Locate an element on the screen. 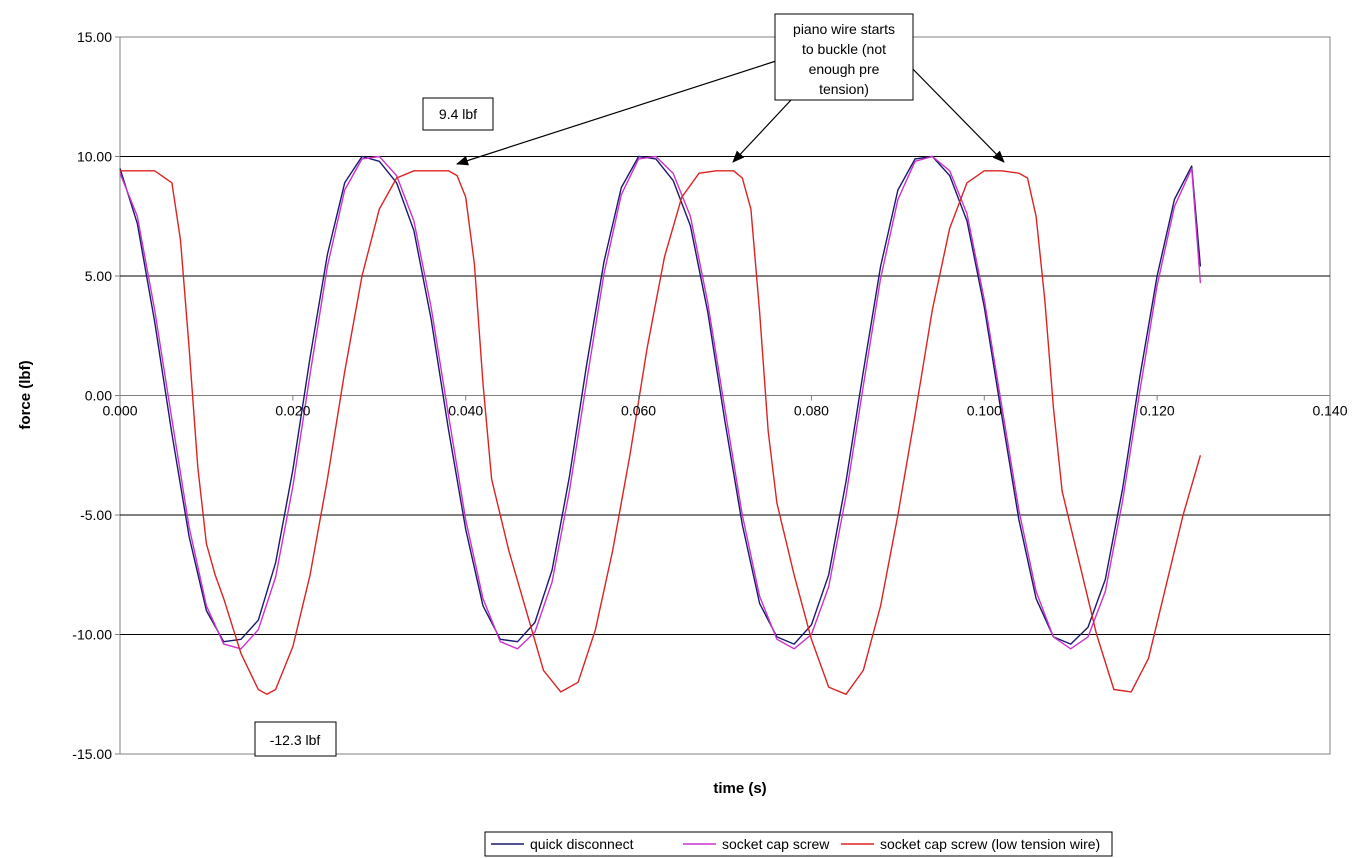  x-tick-label-5: 0.100 is located at coordinates (984, 411).